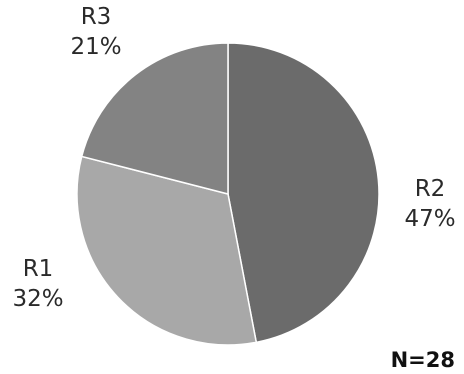  Describe the element at coordinates (96, 17) in the screenshot. I see `pie-slice-name-r3: R3` at that location.